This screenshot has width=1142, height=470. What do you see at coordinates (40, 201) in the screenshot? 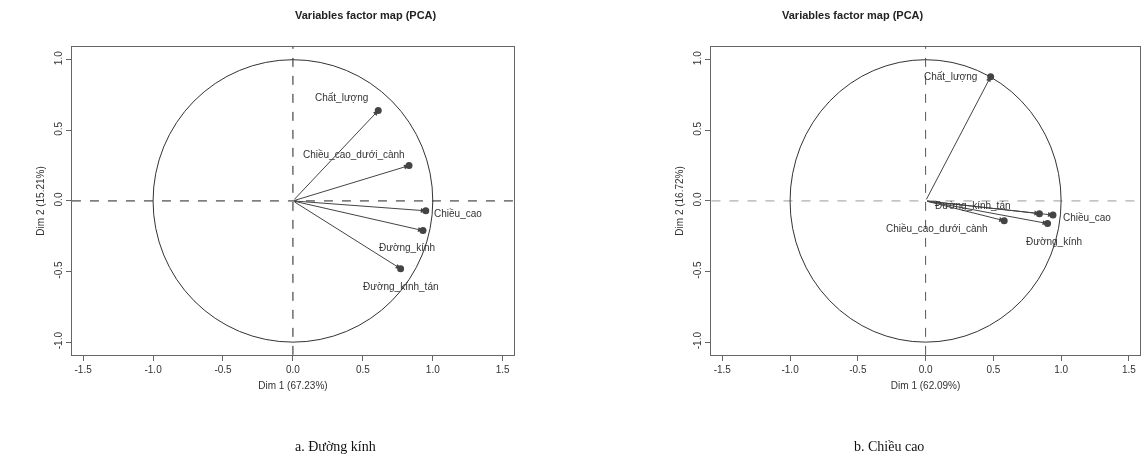
I see `y-axis-title: Dim 2 (15.21%)` at bounding box center [40, 201].